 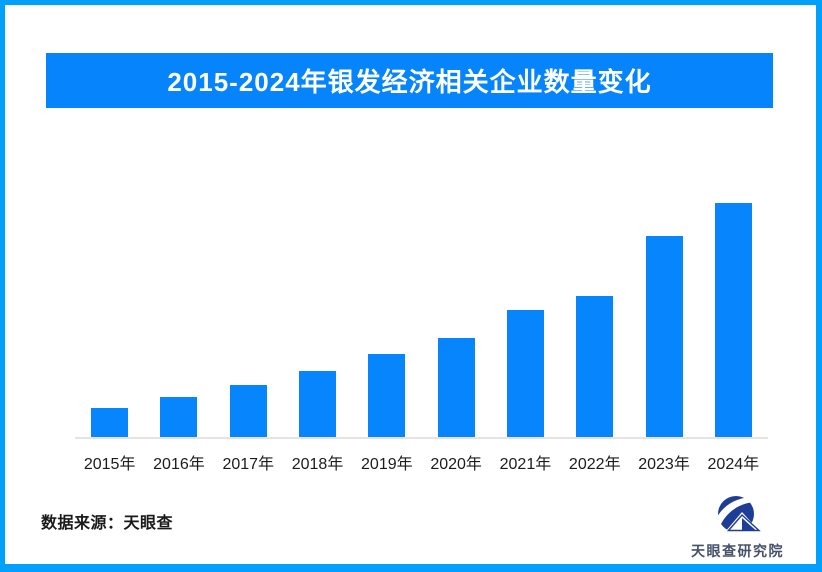 What do you see at coordinates (109, 464) in the screenshot?
I see `x-tick-label-2015年: 2015年` at bounding box center [109, 464].